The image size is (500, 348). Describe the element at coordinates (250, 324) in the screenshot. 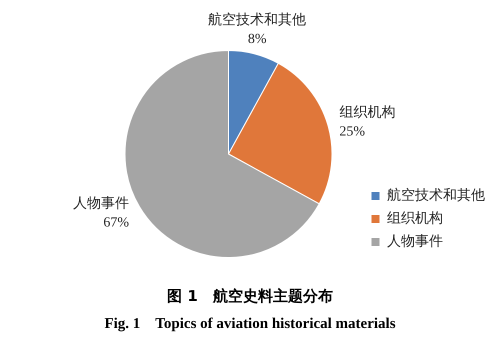

I see `text: Fig. 1 Topics of aviation historical materials` at that location.